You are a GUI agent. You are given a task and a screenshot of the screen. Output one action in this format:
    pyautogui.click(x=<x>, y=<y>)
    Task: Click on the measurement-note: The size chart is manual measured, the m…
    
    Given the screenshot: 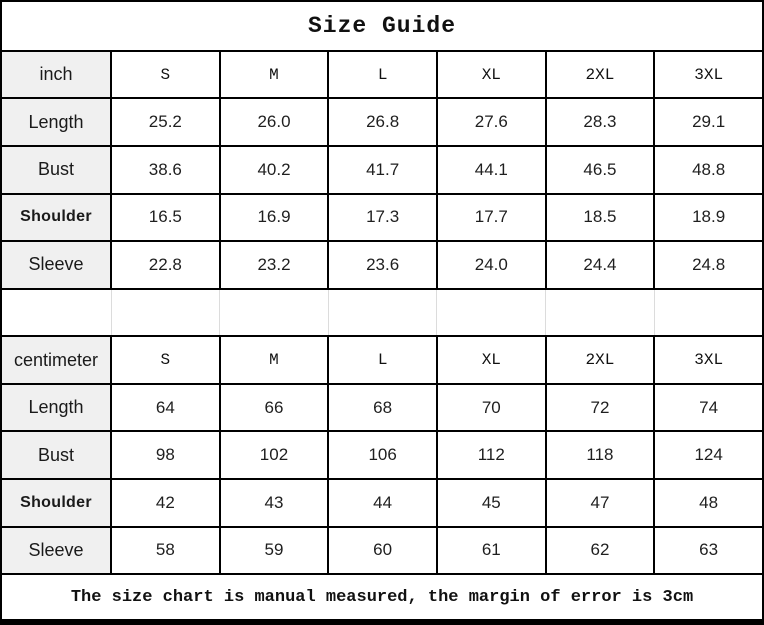 What is the action you would take?
    pyautogui.click(x=382, y=599)
    